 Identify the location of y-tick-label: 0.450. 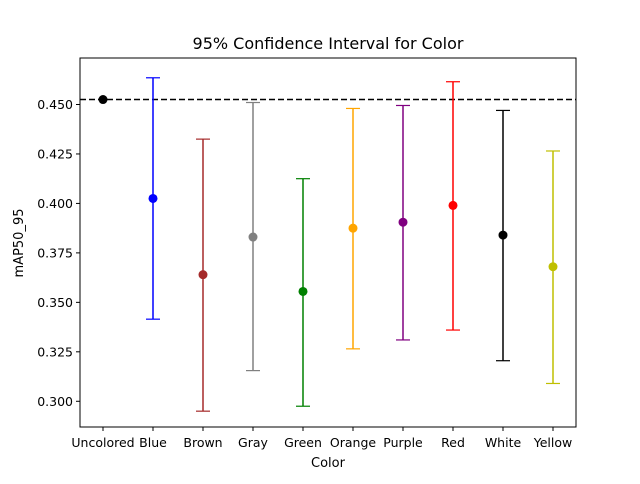
(55, 104).